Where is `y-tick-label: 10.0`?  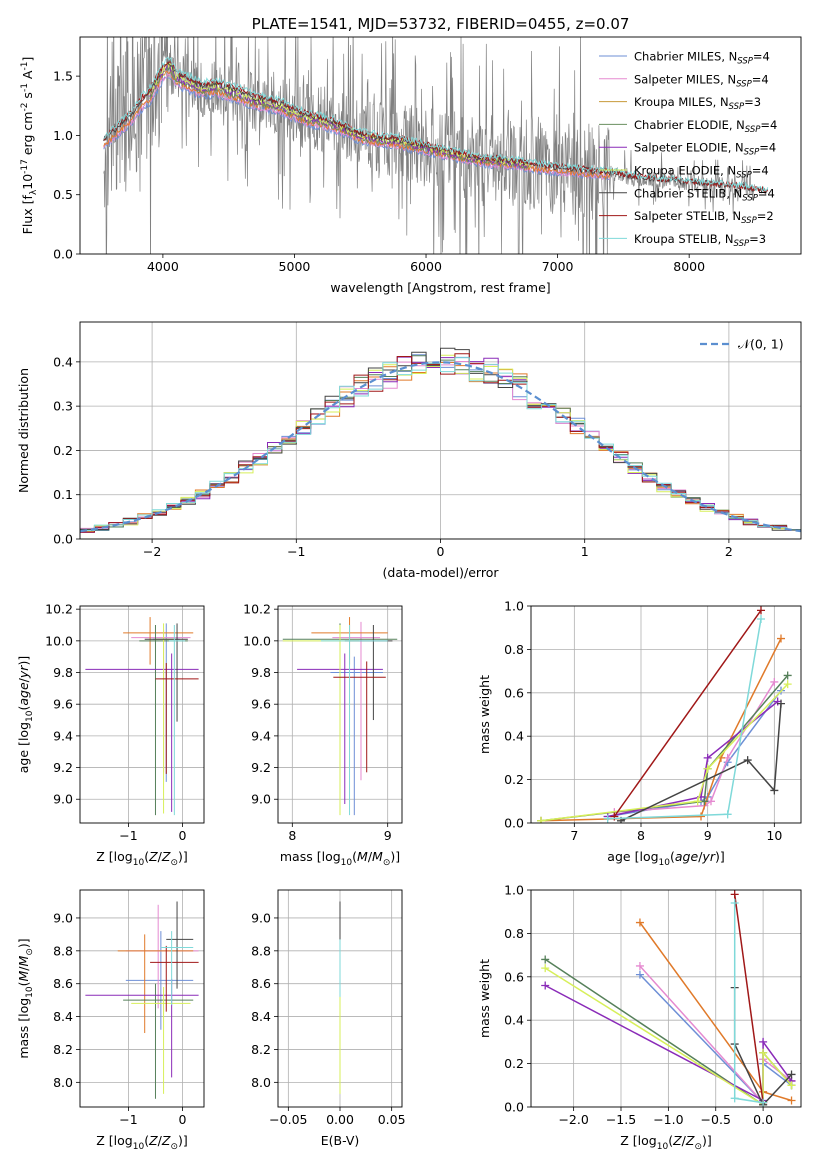
y-tick-label: 10.0 is located at coordinates (59, 640).